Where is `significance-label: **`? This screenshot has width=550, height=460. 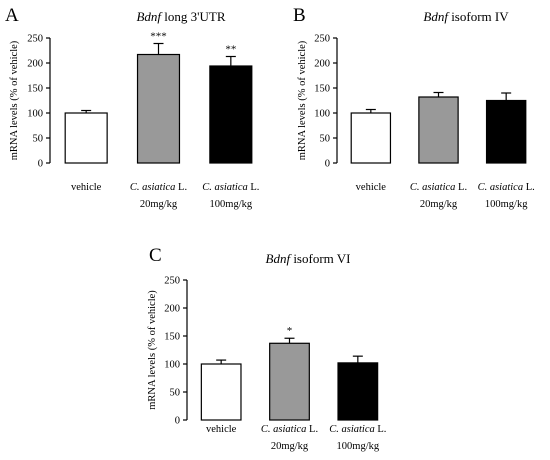
significance-label: ** is located at coordinates (230, 50).